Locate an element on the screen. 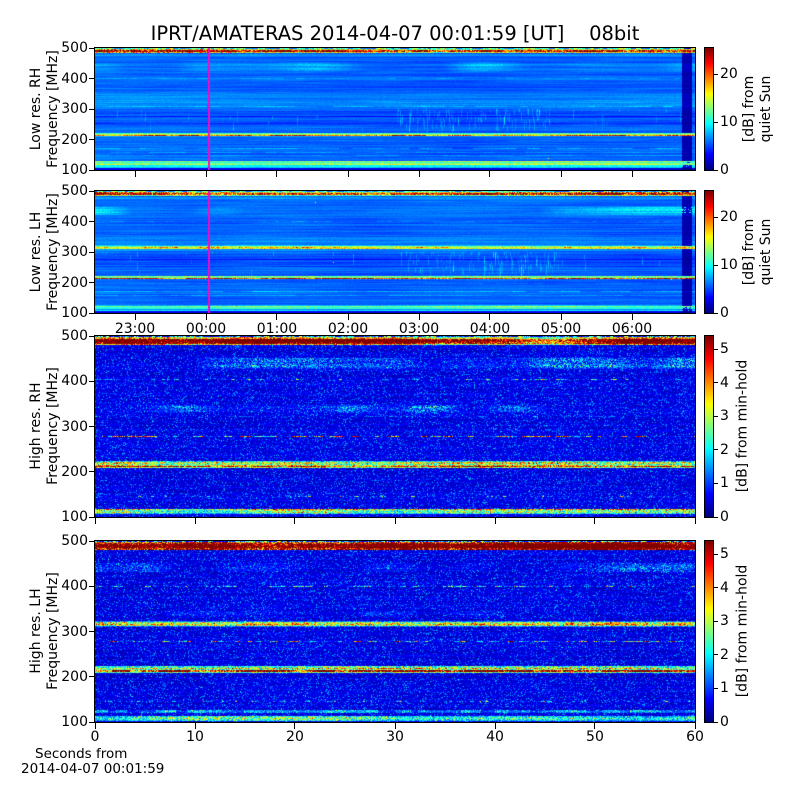 The width and height of the screenshot is (800, 800). time-tick-label: 03:00 is located at coordinates (419, 329).